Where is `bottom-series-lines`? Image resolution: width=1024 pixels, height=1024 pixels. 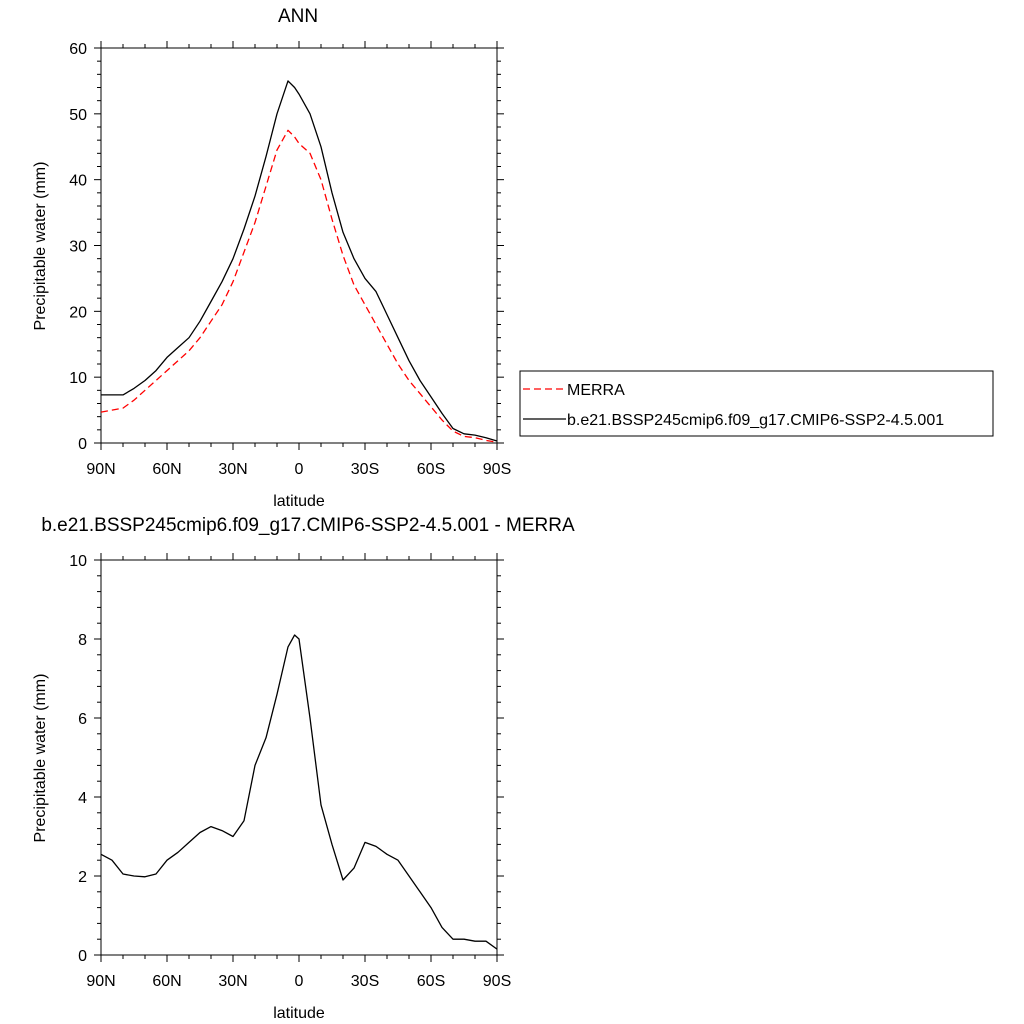
bottom-series-lines is located at coordinates (299, 792).